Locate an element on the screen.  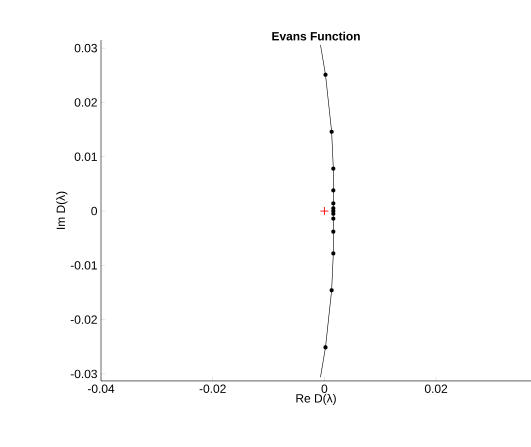
x-tick-label: -0.04 is located at coordinates (101, 388).